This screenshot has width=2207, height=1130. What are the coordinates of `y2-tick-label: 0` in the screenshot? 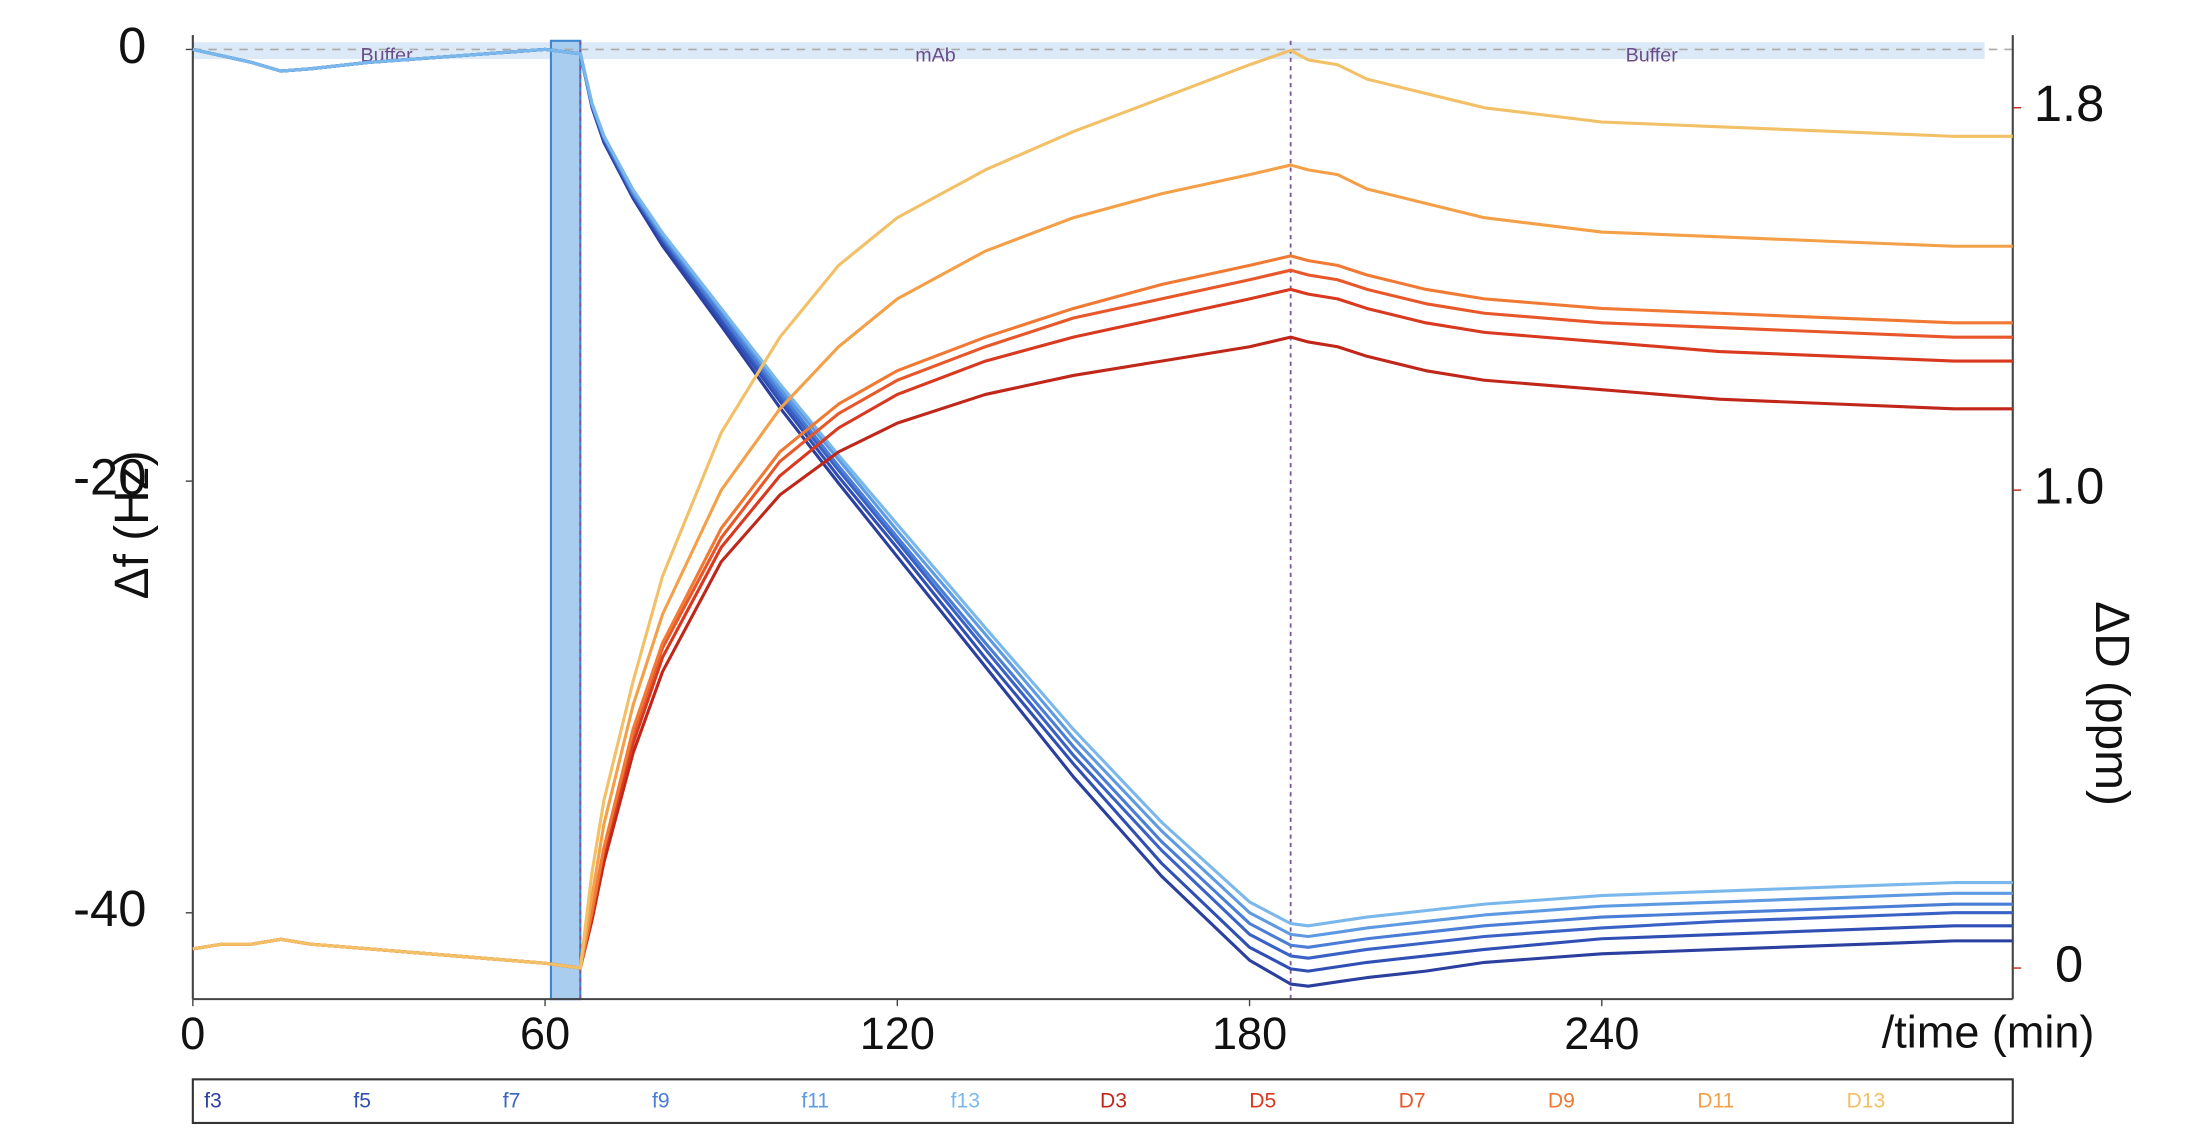 It's located at (2069, 963).